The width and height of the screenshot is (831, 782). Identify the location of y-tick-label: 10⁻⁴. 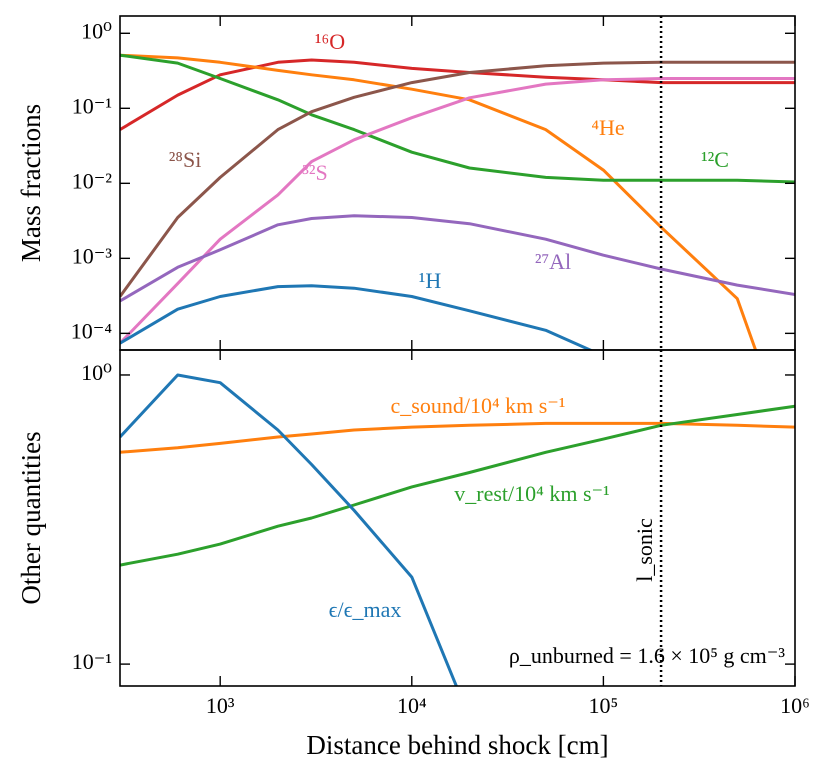
(92, 330).